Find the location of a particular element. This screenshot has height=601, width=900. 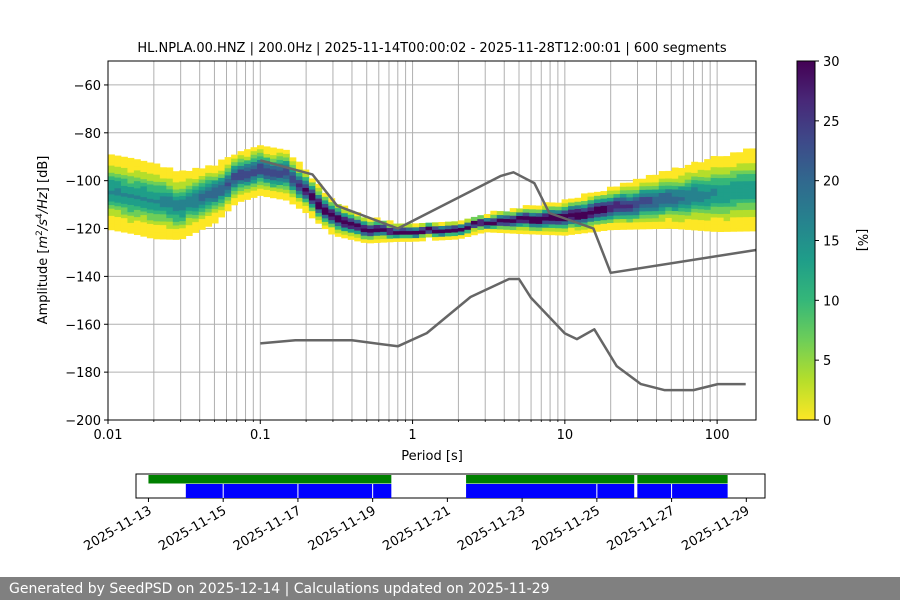

x-tick-label: 1 is located at coordinates (412, 435).